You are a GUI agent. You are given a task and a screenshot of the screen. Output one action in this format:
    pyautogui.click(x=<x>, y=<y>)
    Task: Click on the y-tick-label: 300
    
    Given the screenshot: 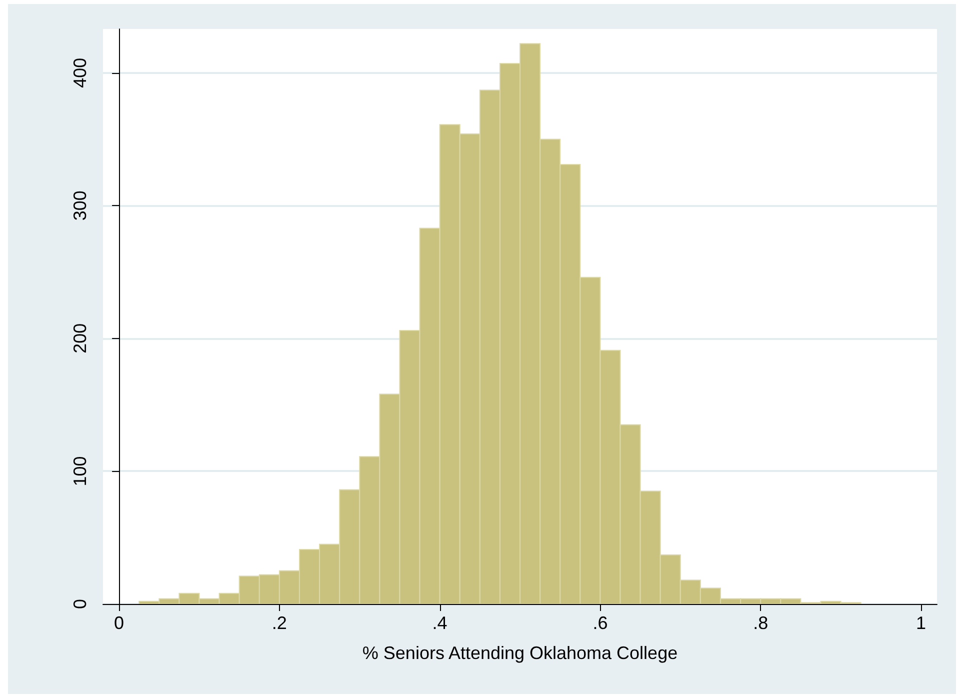 What is the action you would take?
    pyautogui.click(x=80, y=205)
    